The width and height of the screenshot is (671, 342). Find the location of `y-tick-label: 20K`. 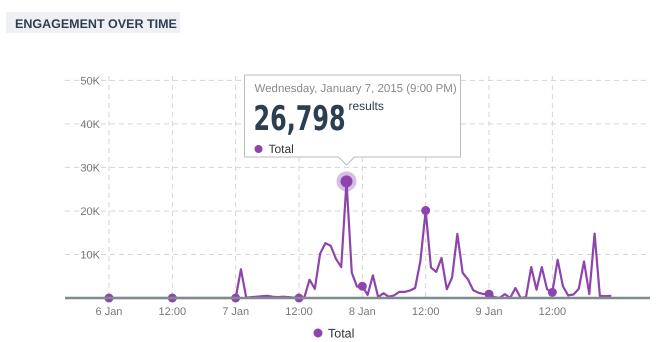

y-tick-label: 20K is located at coordinates (90, 212).